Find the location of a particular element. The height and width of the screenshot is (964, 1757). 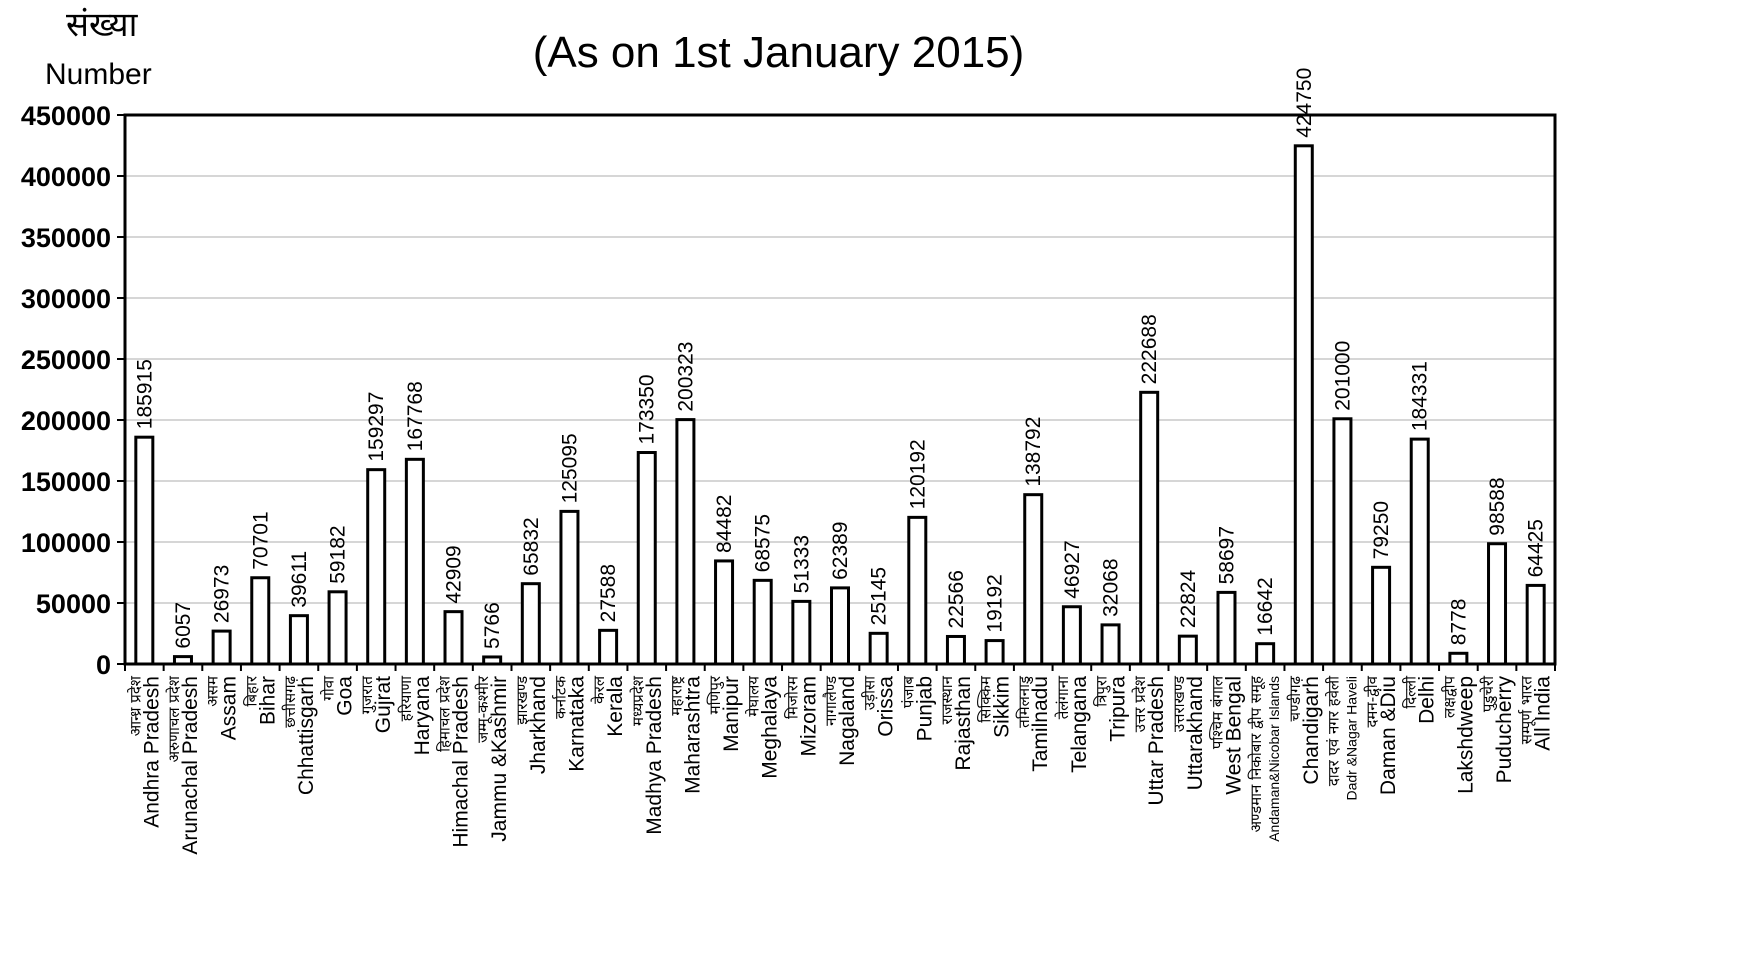

x-label-english: Delhi is located at coordinates (1427, 700).